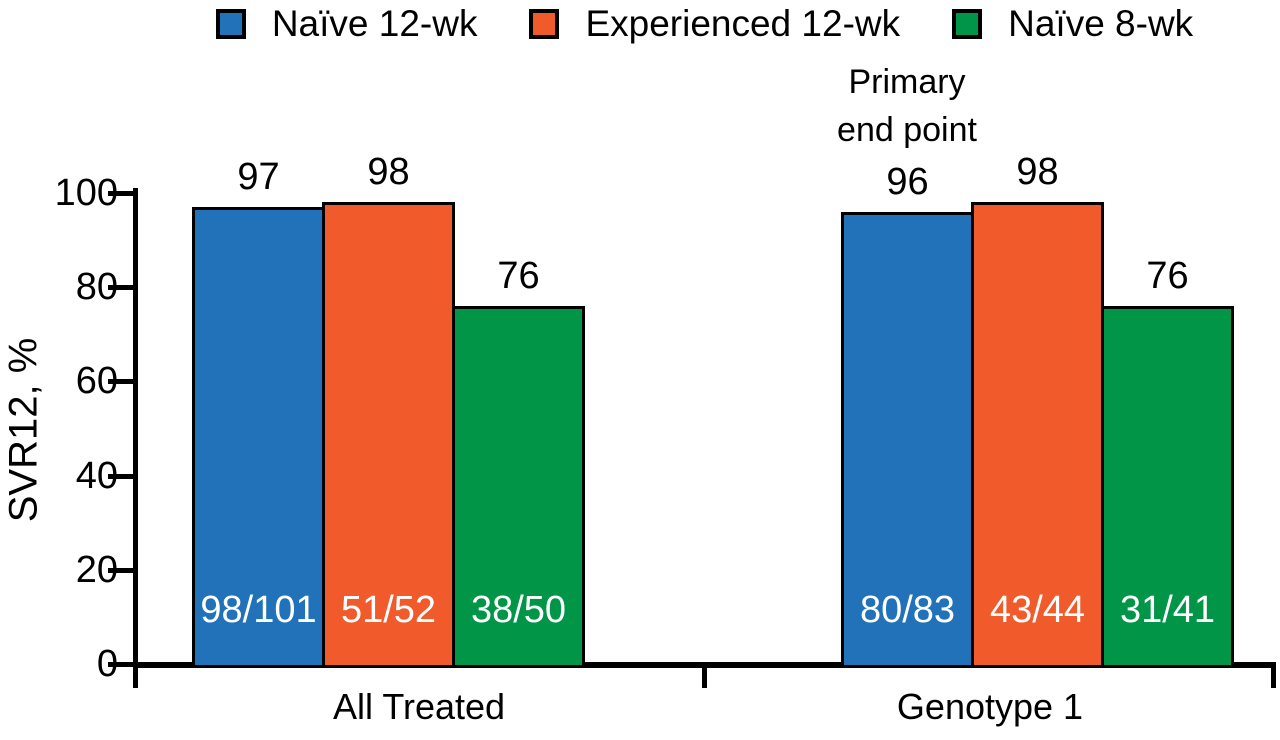  Describe the element at coordinates (544, 24) in the screenshot. I see `legend-swatch-experienced-12-wk-icon` at that location.